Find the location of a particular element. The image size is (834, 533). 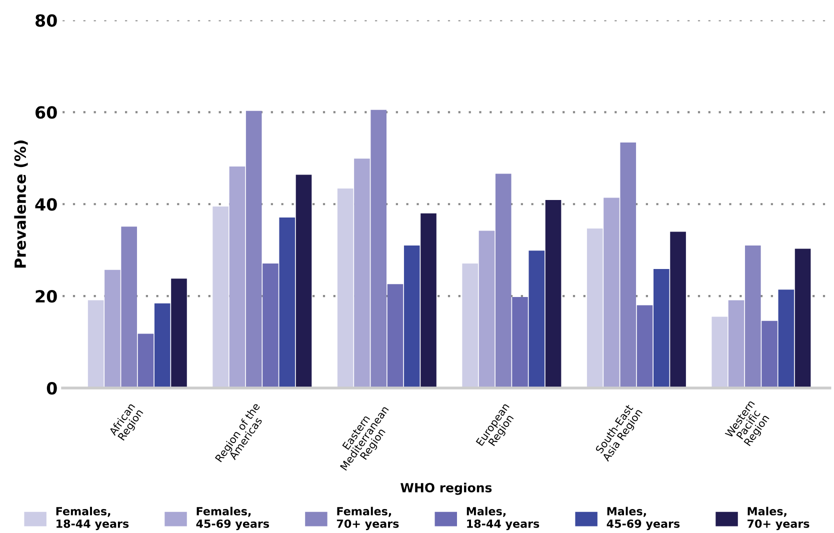

y-tick-label: 0 is located at coordinates (51, 388).